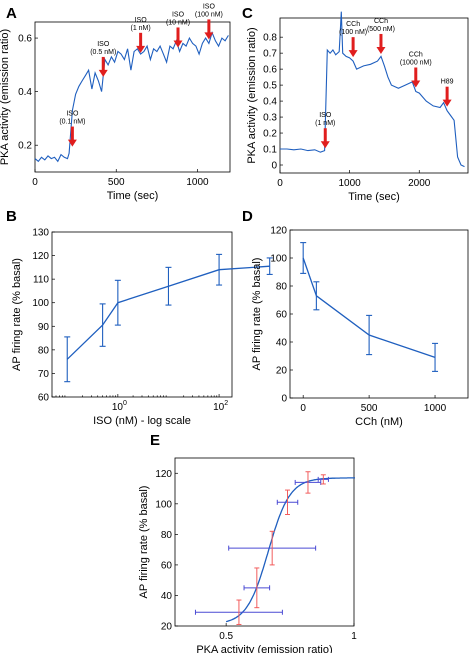 The width and height of the screenshot is (472, 653). I want to click on y-tick-label-e: 120, so click(163, 474).